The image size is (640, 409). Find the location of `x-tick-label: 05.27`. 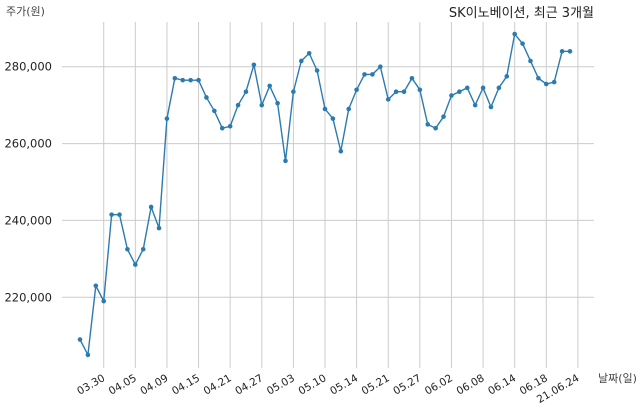

x-tick-label: 05.27 is located at coordinates (407, 384).